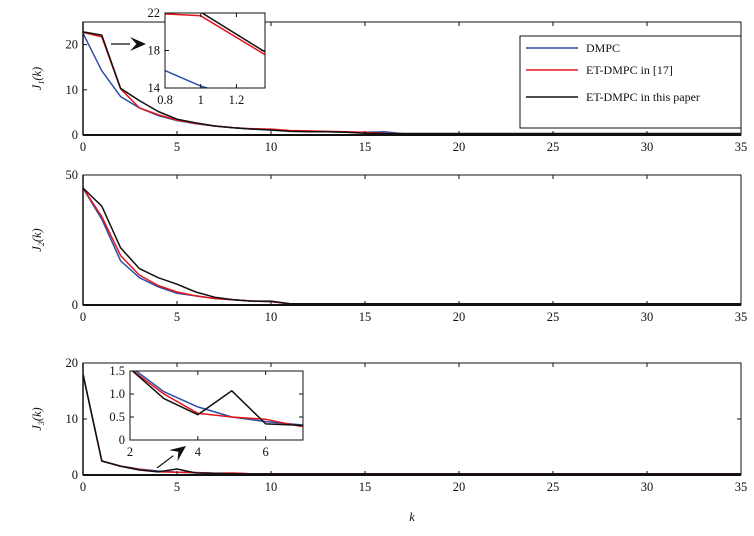 This screenshot has height=536, width=754. What do you see at coordinates (117, 394) in the screenshot?
I see `panel-3-inset-y-tick-label: 1.0` at bounding box center [117, 394].